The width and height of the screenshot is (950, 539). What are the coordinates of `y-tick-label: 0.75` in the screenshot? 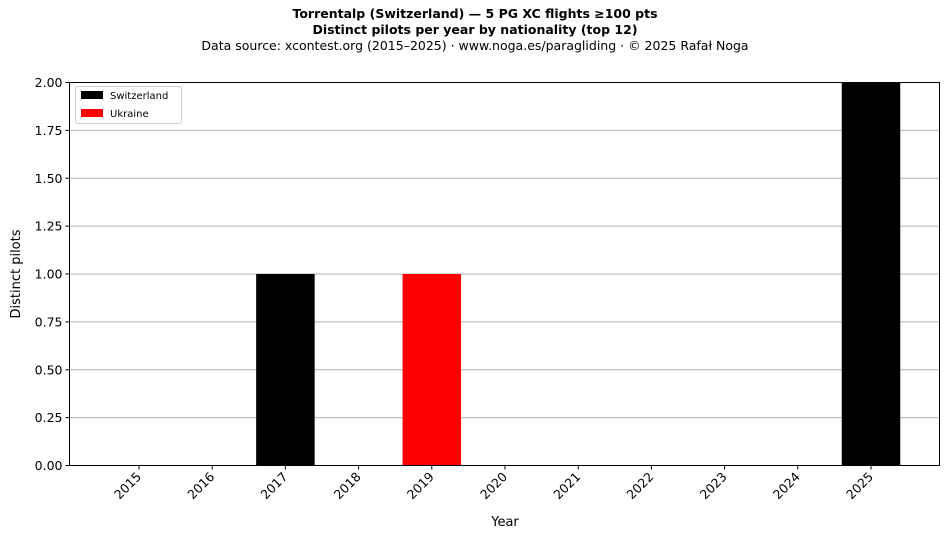 It's located at (49, 321).